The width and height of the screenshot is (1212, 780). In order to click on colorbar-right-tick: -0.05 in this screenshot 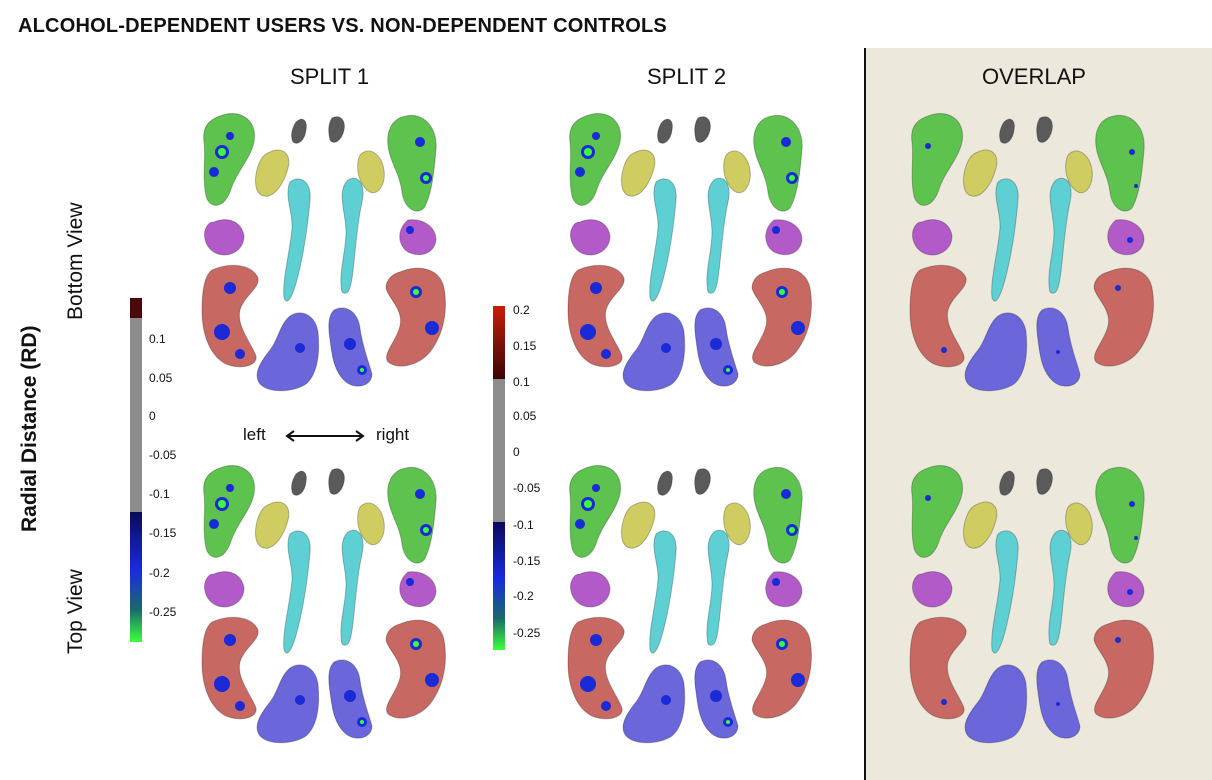, I will do `click(527, 488)`.